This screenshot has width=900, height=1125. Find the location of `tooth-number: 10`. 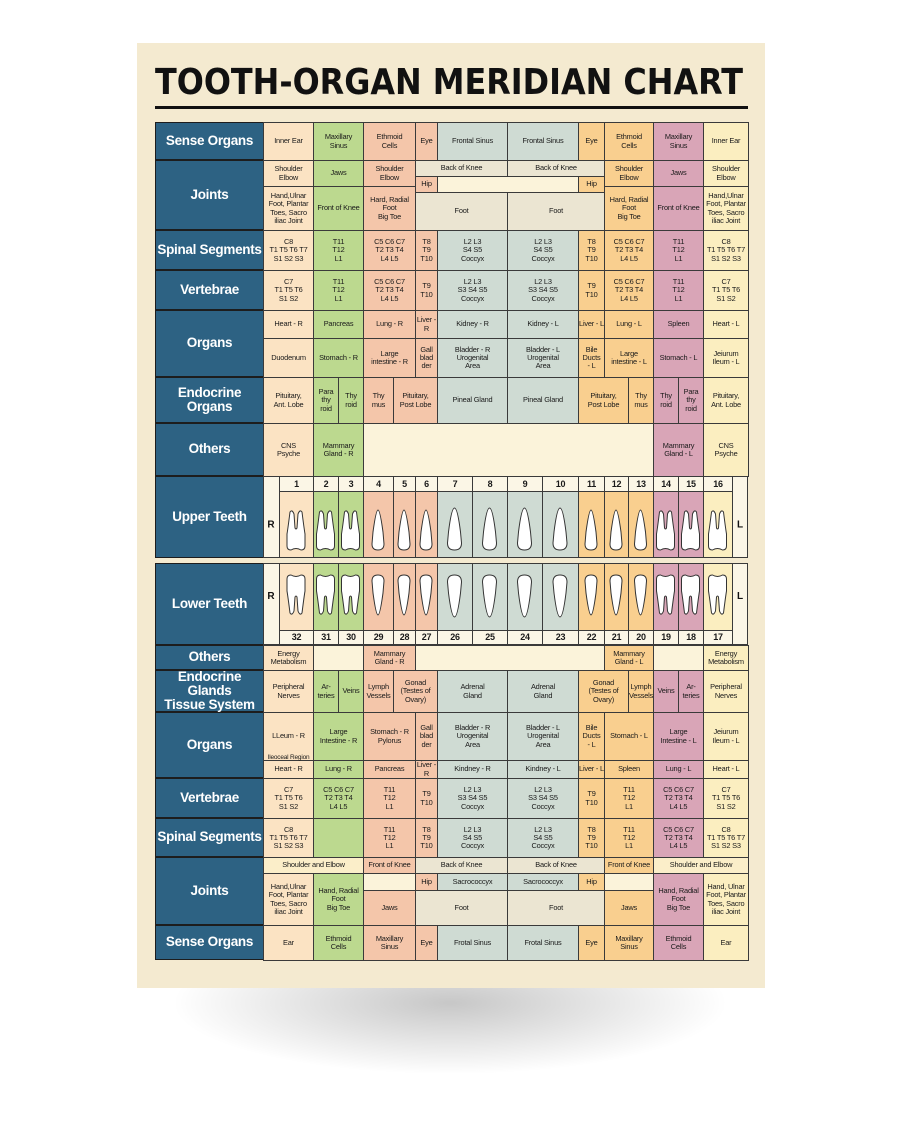

tooth-number: 10 is located at coordinates (560, 484).